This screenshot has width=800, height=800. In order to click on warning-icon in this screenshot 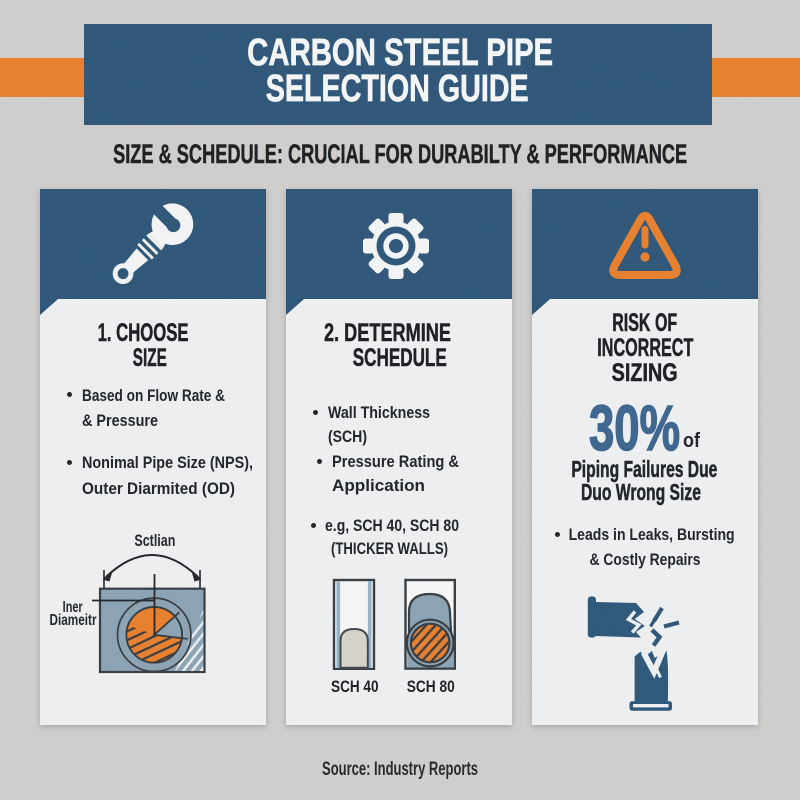, I will do `click(645, 246)`.